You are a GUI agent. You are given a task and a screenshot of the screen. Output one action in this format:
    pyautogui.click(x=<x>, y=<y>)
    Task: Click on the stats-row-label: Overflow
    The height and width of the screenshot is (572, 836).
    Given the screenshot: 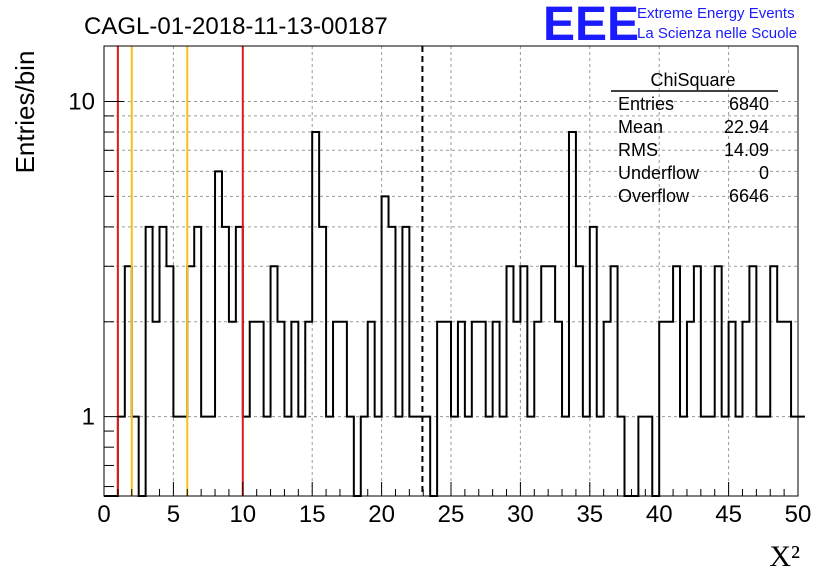 What is the action you would take?
    pyautogui.click(x=654, y=196)
    